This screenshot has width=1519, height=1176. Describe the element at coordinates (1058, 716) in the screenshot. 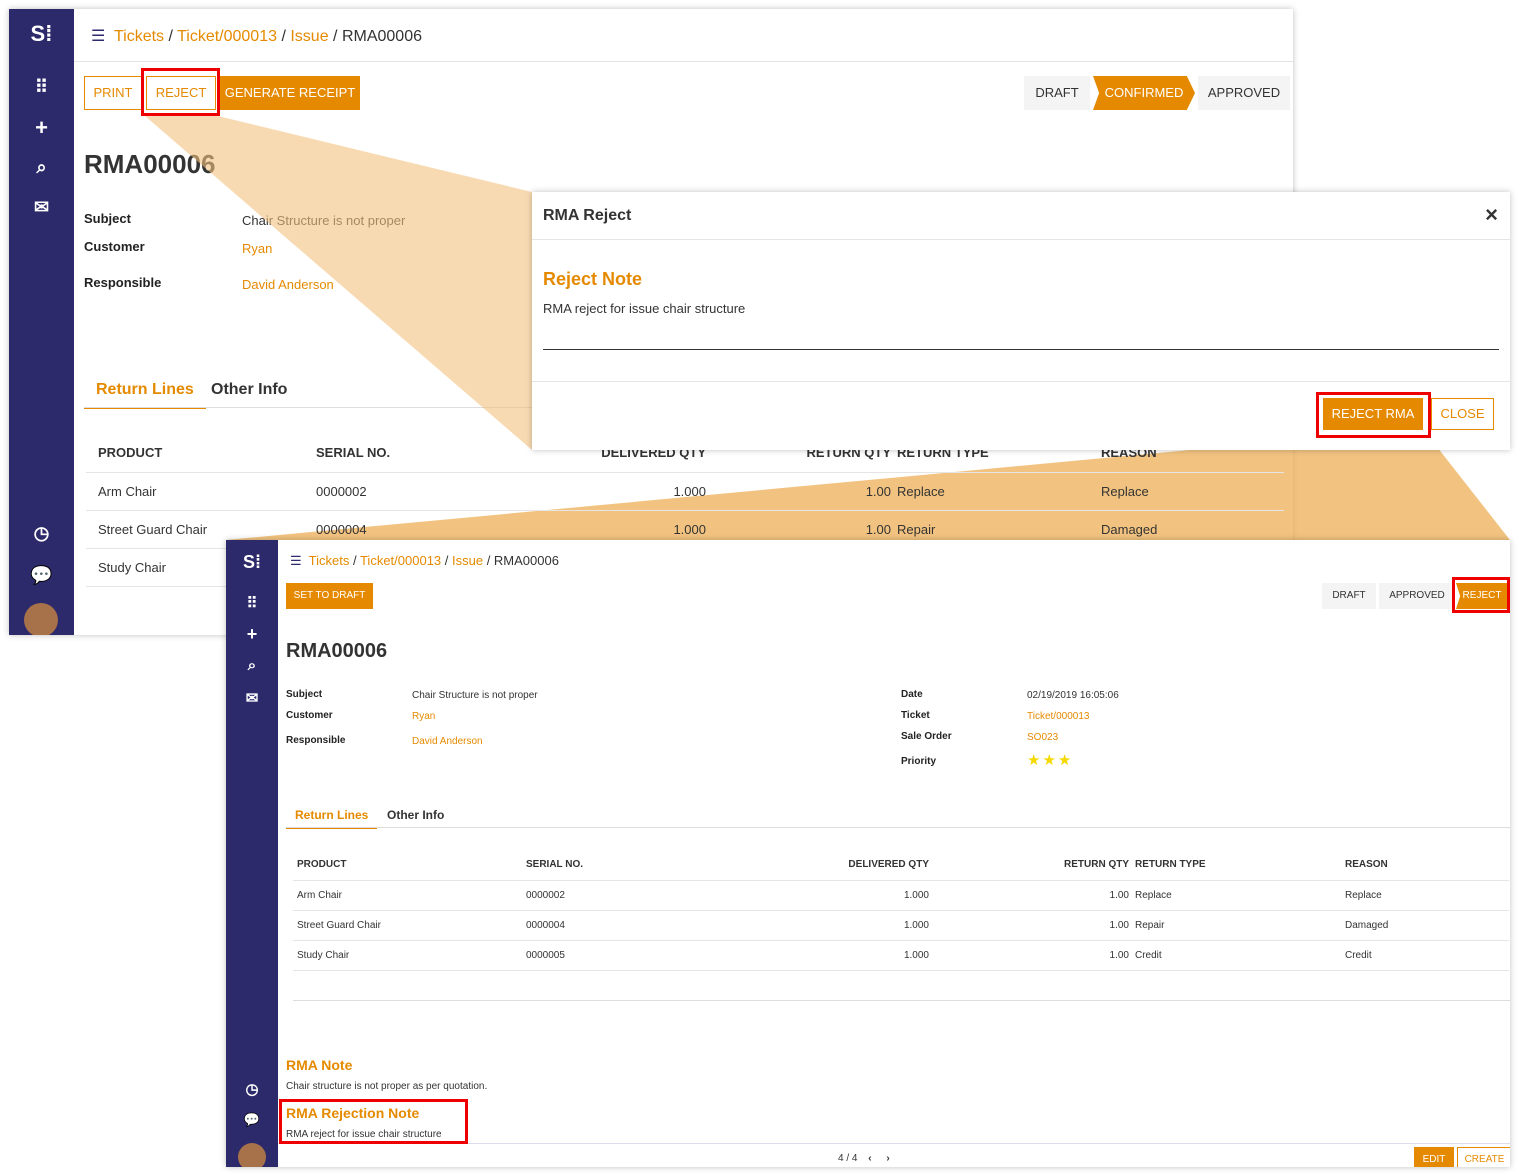

I see `ticket-link: Ticket/000013` at that location.